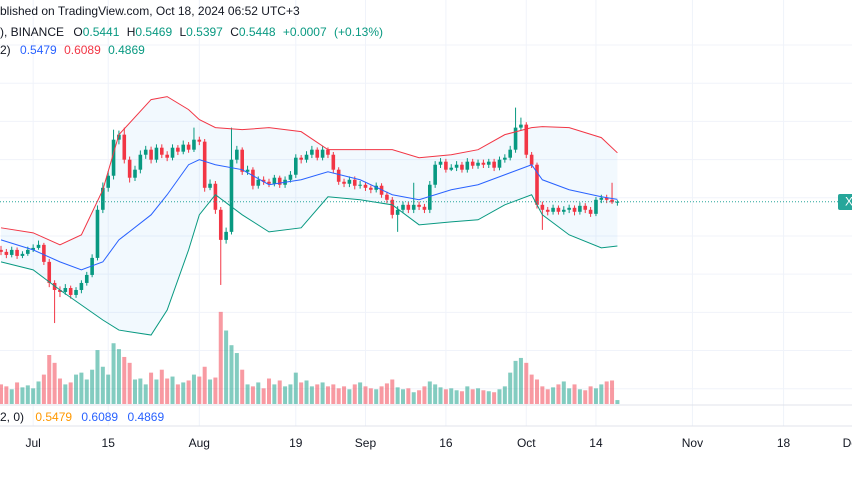  What do you see at coordinates (99, 417) in the screenshot?
I see `pane2-upper: 0.6089` at bounding box center [99, 417].